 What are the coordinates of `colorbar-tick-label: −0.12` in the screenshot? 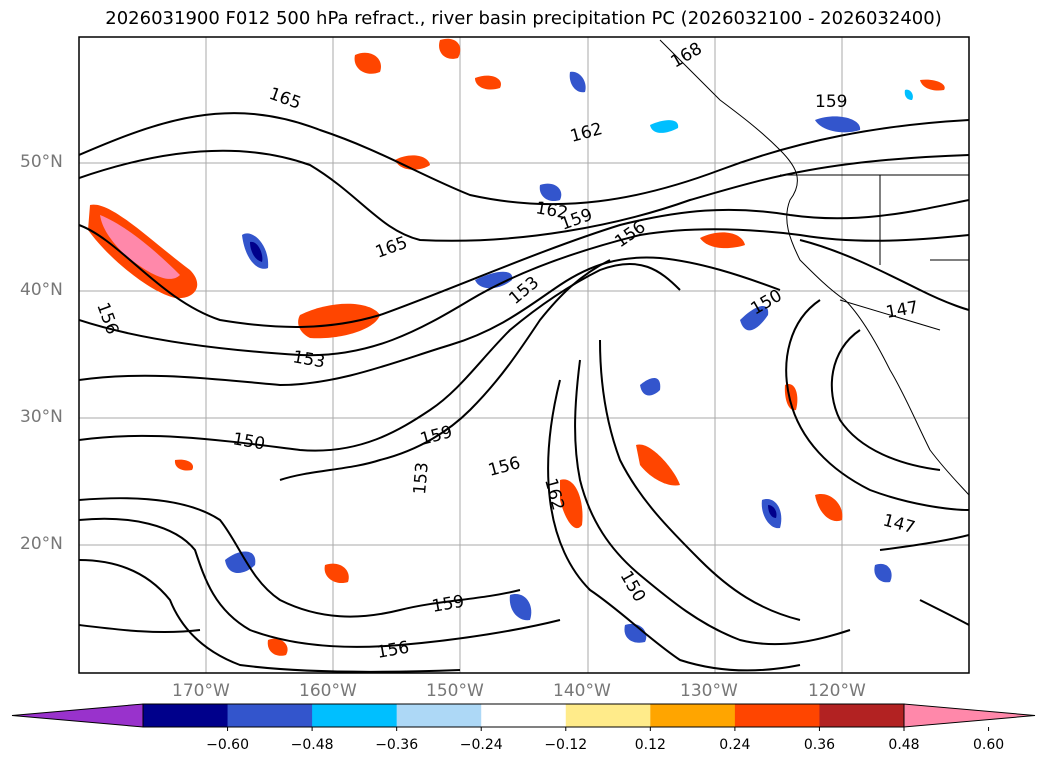 It's located at (566, 745).